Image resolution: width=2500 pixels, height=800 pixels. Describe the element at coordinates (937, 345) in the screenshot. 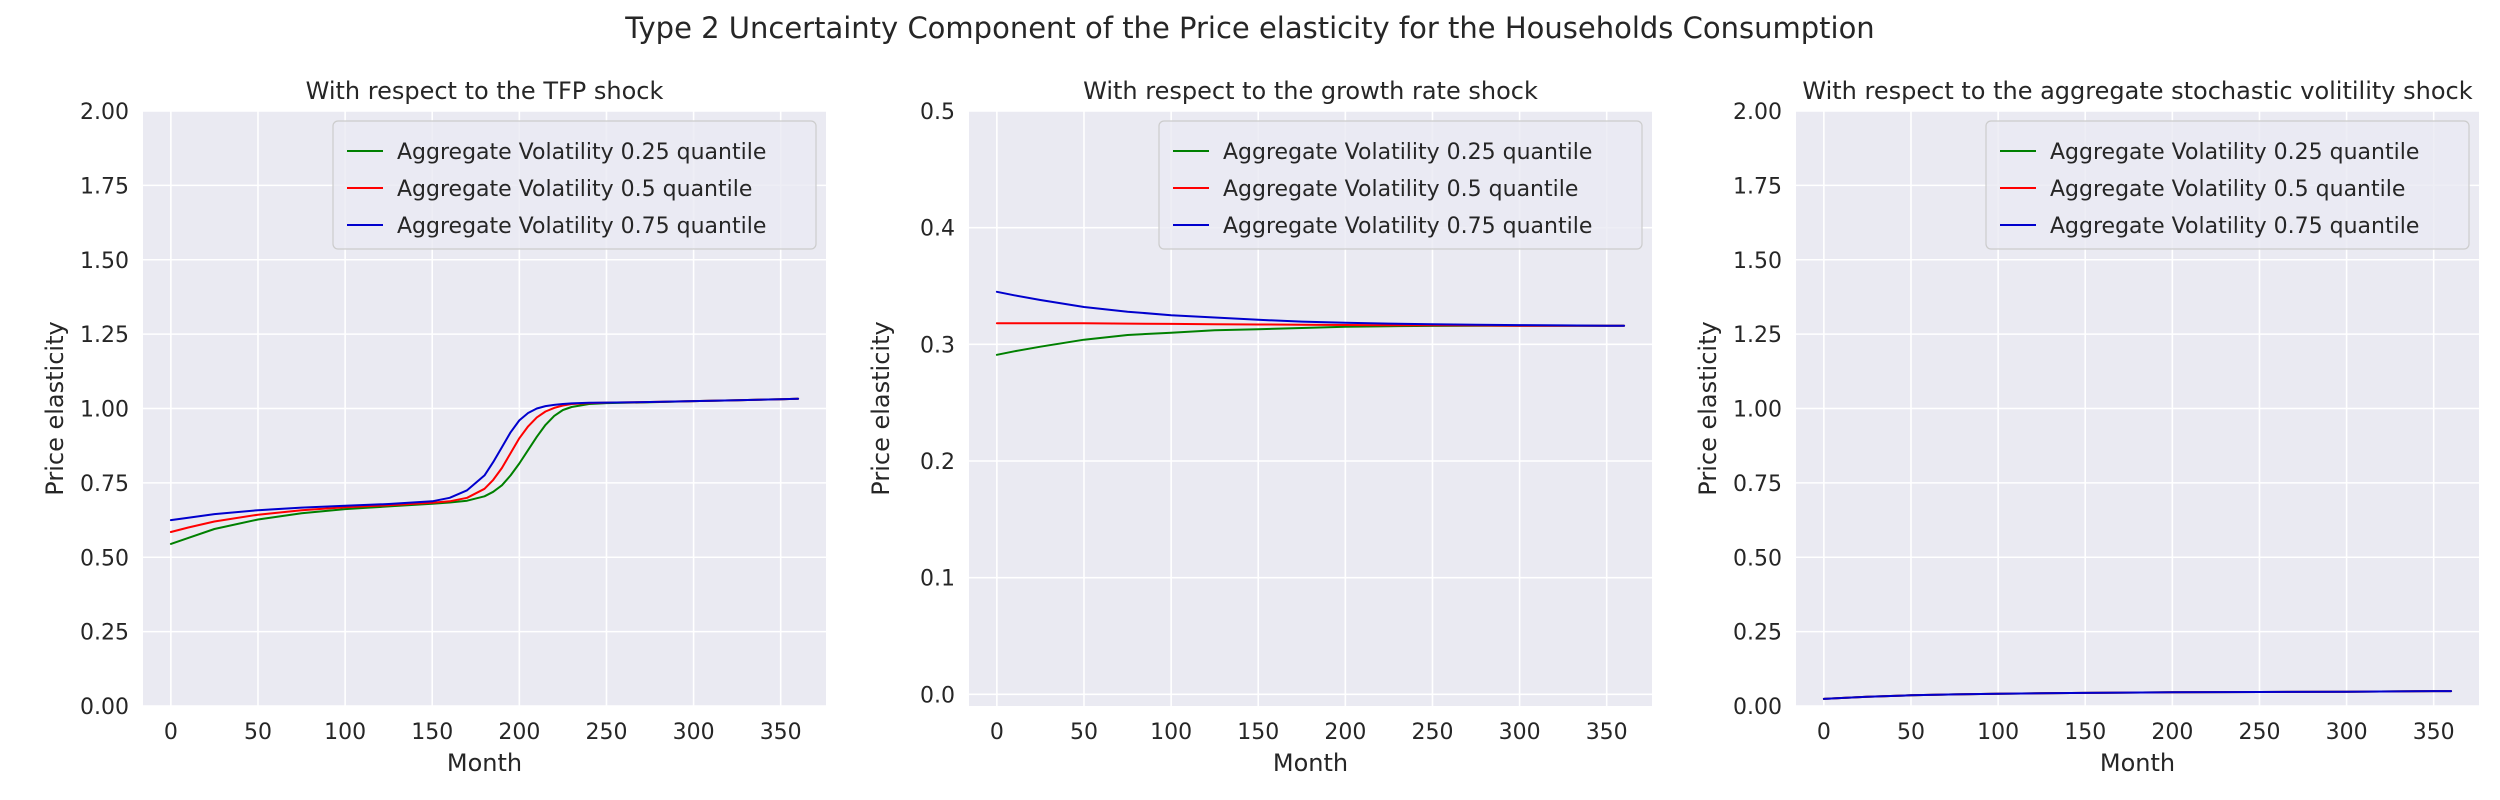

I see `y-tick-label: 0.3` at that location.